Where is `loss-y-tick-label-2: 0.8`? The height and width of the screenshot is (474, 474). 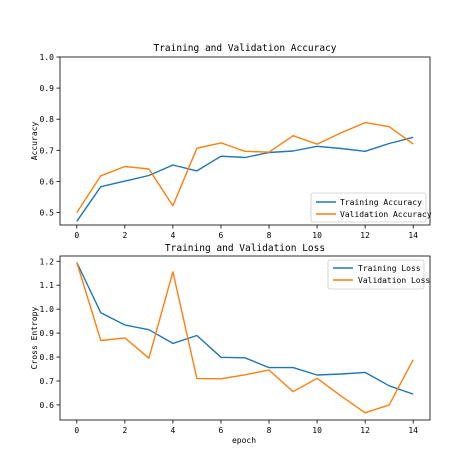
loss-y-tick-label-2: 0.8 is located at coordinates (47, 357).